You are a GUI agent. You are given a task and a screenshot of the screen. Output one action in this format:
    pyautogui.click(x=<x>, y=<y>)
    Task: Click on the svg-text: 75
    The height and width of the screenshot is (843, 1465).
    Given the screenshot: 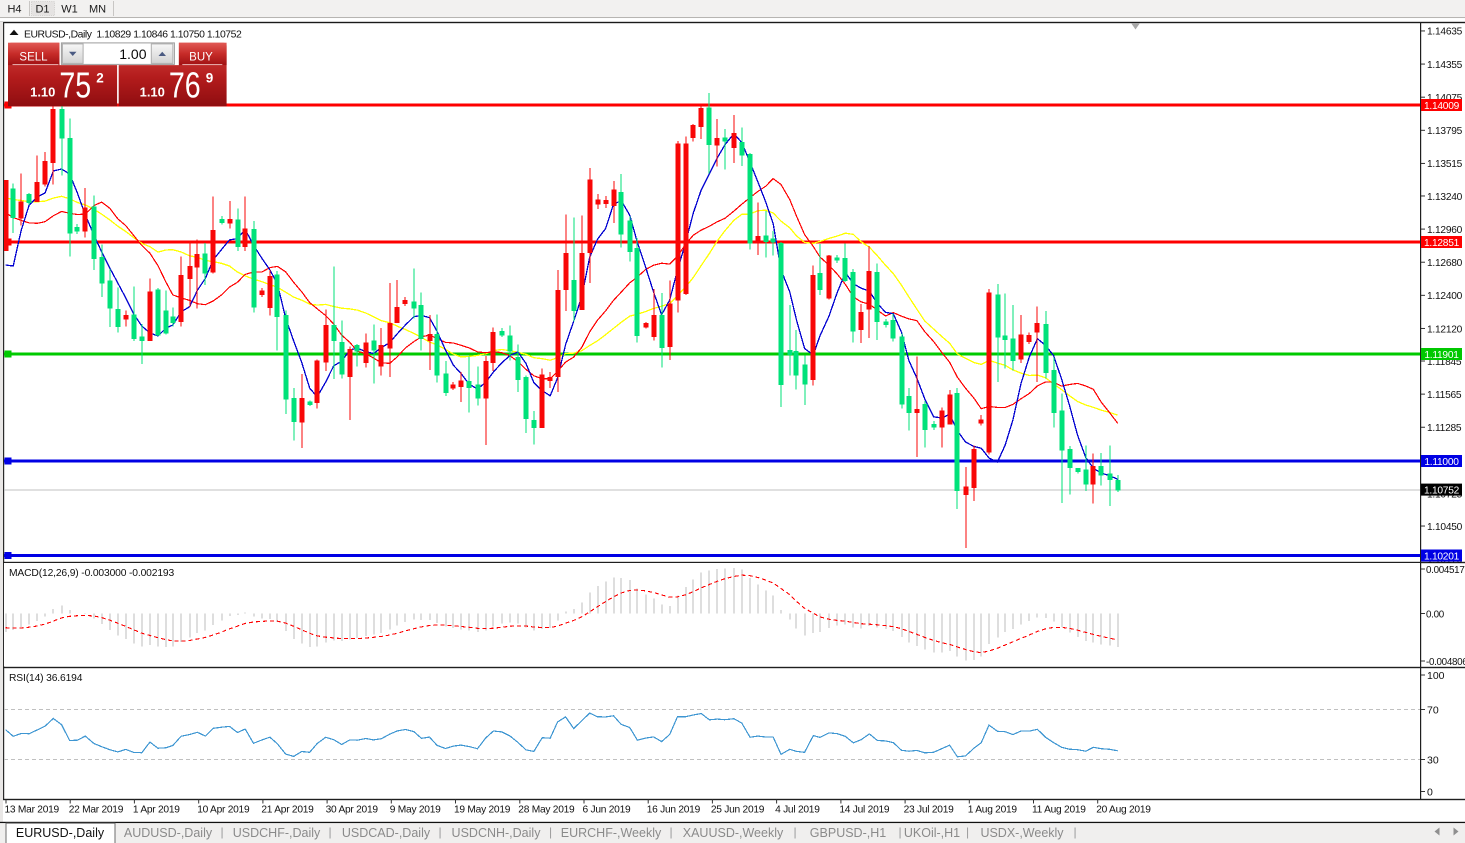 What is the action you would take?
    pyautogui.click(x=75, y=84)
    